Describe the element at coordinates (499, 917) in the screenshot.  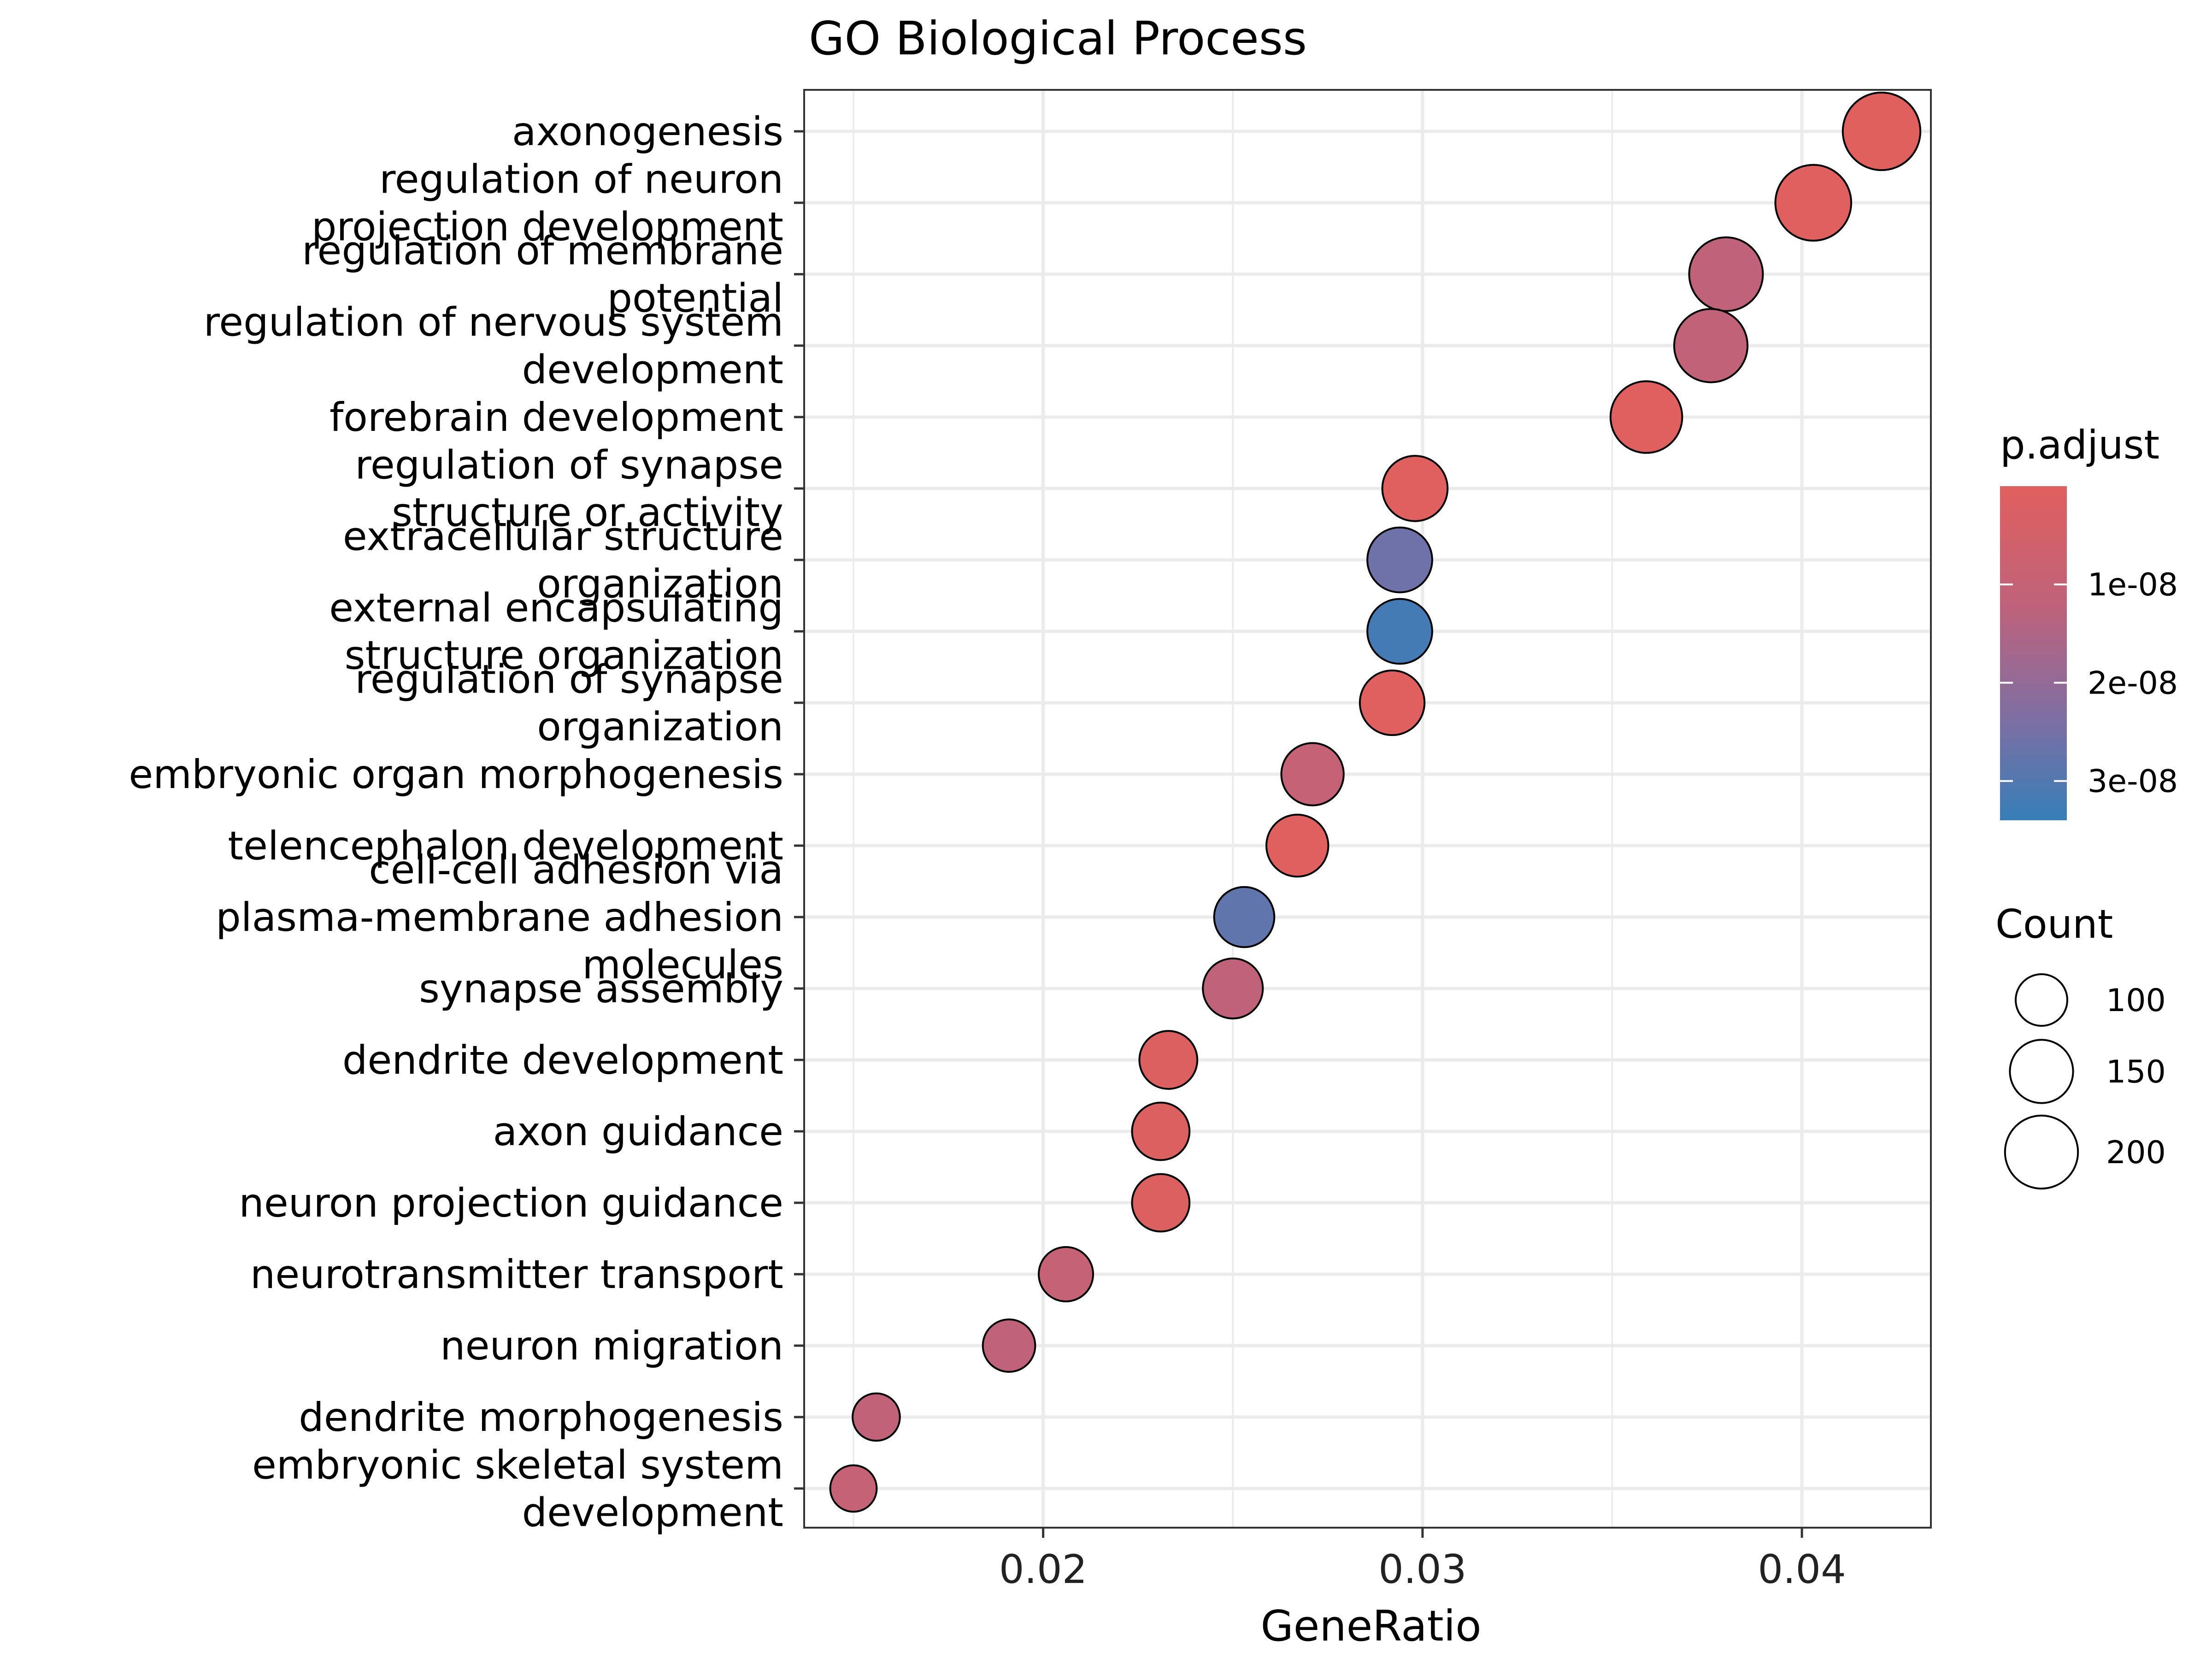
I see `y-tick-label: plasma-membrane adhesion` at that location.